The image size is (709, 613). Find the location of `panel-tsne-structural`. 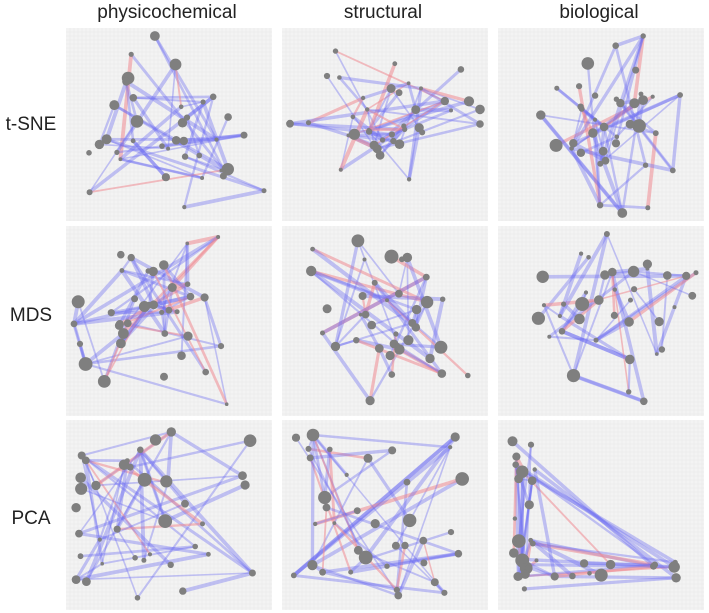

panel-tsne-structural is located at coordinates (385, 124).